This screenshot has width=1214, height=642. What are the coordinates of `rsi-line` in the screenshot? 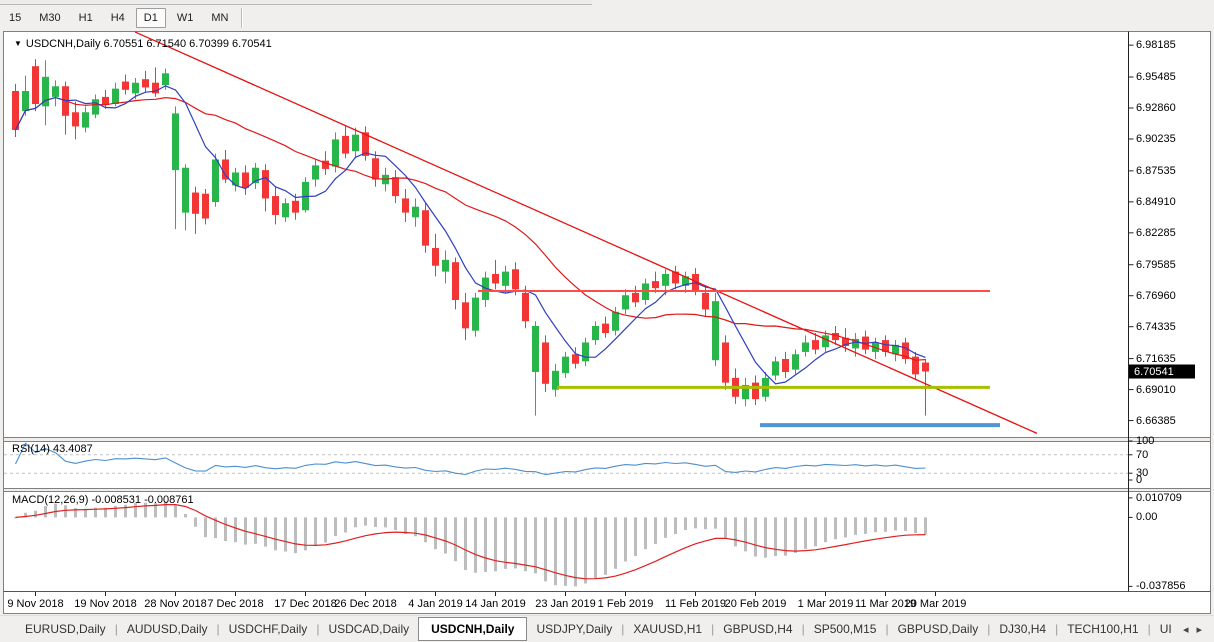 It's located at (470, 459).